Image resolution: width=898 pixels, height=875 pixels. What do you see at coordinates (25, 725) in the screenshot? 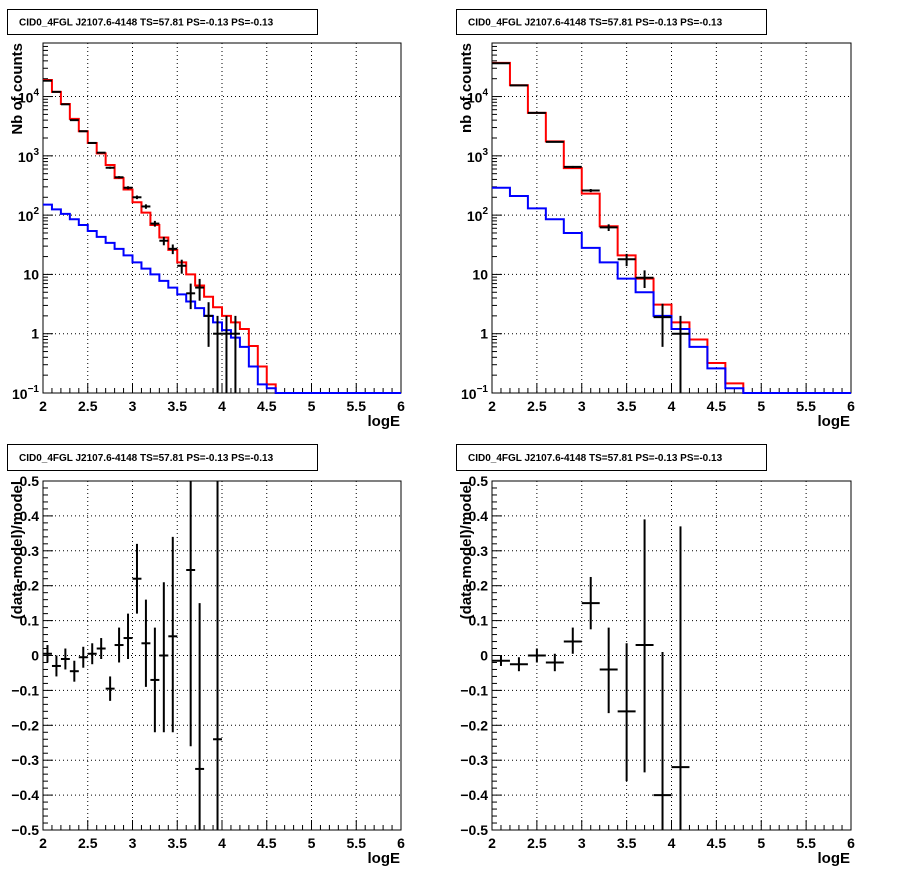
I see `y-tick-label: −0.2` at bounding box center [25, 725].